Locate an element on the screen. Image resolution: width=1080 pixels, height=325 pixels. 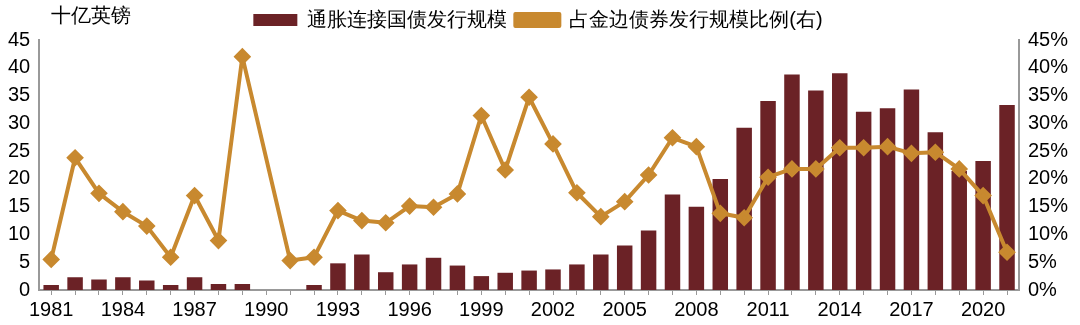
y-tick-label: 40 is located at coordinates (19, 66).